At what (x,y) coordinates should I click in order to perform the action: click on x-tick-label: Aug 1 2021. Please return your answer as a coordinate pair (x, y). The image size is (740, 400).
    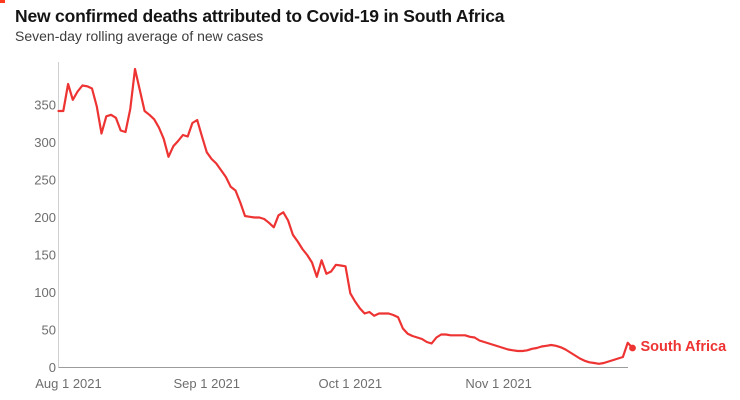
    Looking at the image, I should click on (68, 383).